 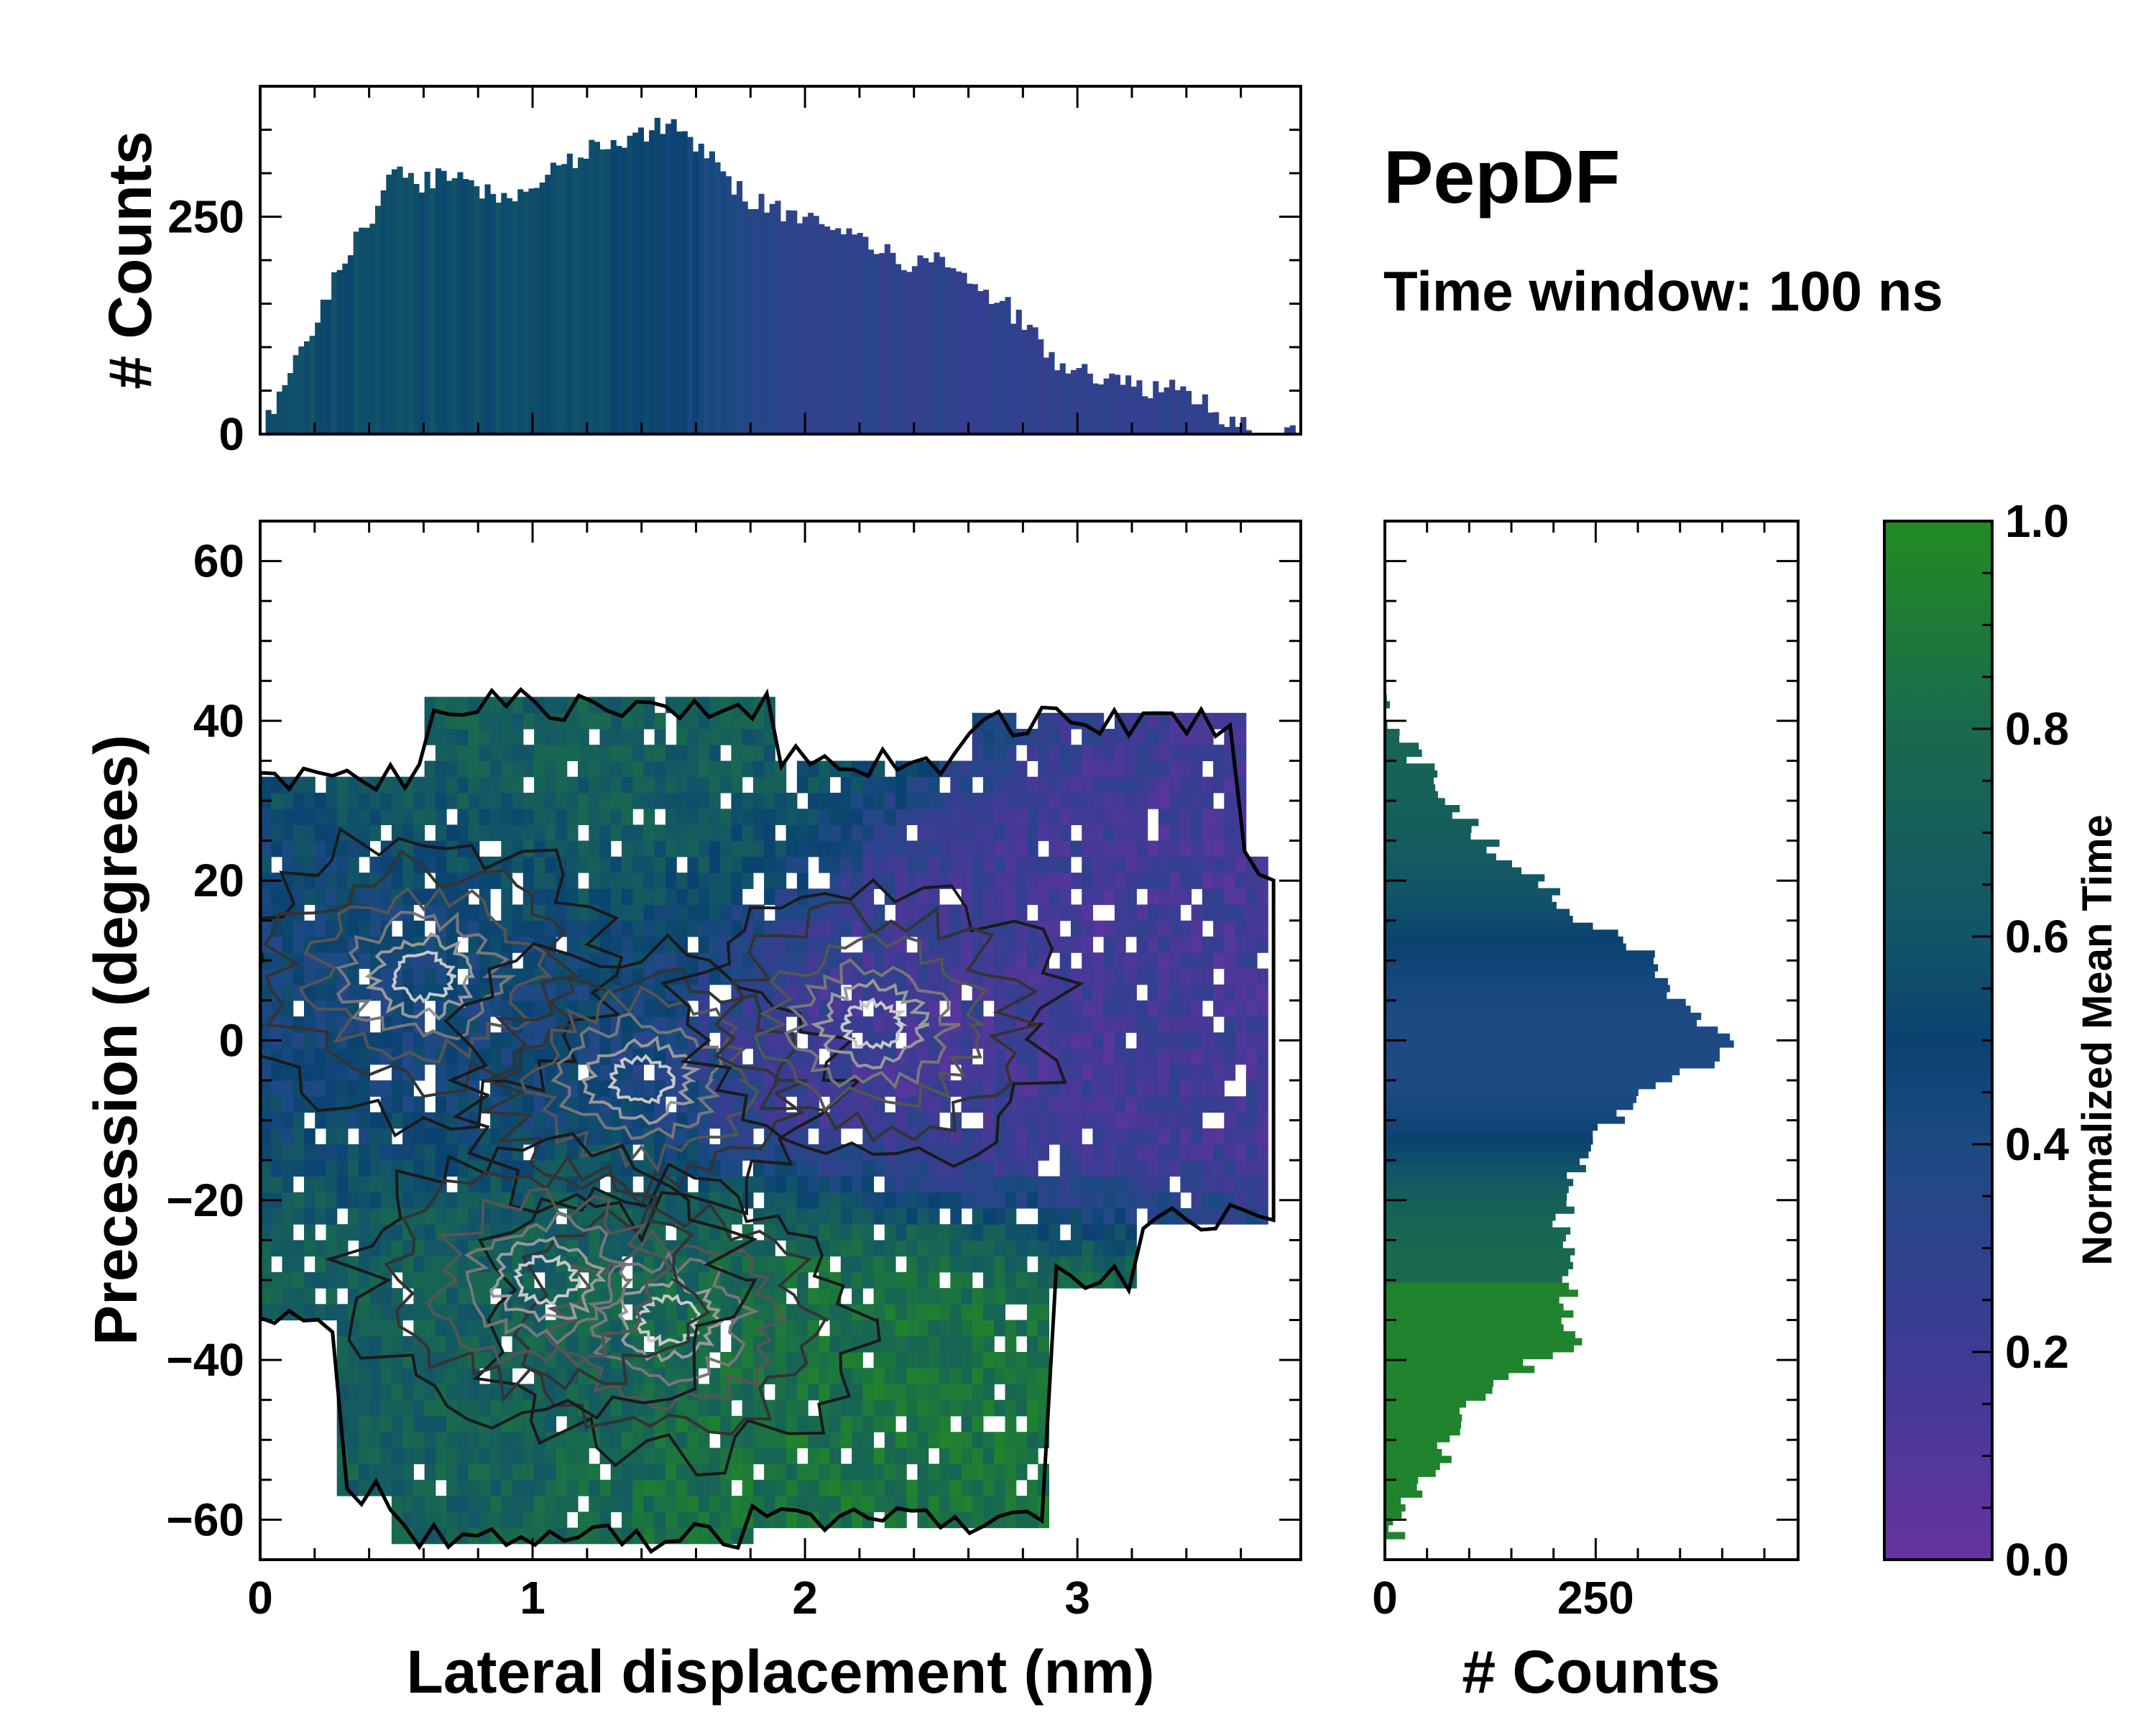 What do you see at coordinates (1663, 291) in the screenshot?
I see `chart-subtitle: Time window: 100 ns` at bounding box center [1663, 291].